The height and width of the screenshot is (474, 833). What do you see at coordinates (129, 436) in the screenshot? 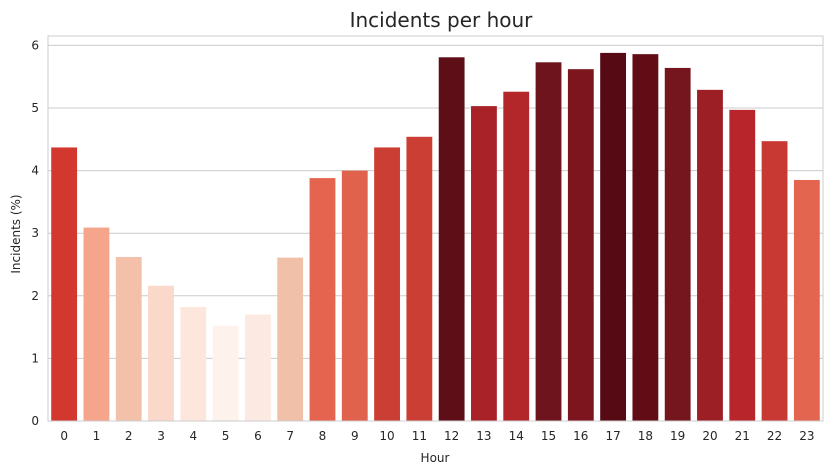
I see `x-tick-label: 2` at bounding box center [129, 436].